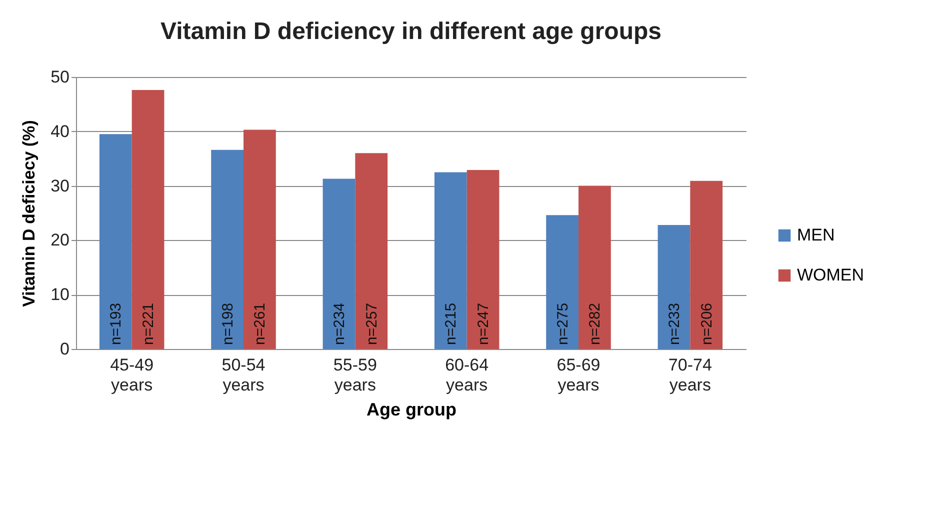 This screenshot has width=925, height=505. Describe the element at coordinates (563, 323) in the screenshot. I see `annotation: n=275` at that location.